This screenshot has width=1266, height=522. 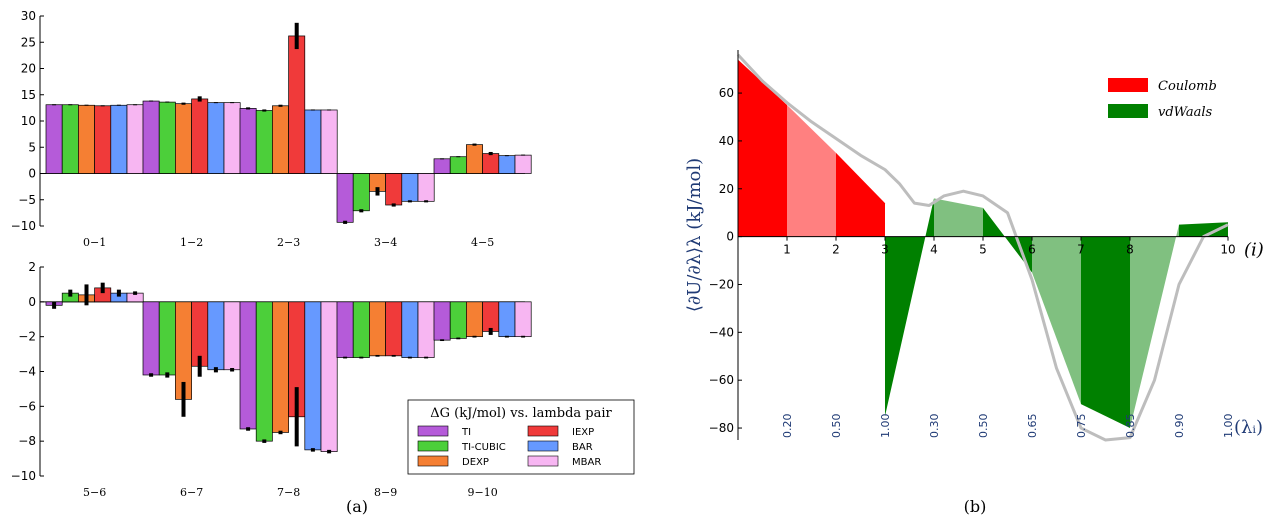 I want to click on y-tick-label: −4, so click(x=27, y=372).